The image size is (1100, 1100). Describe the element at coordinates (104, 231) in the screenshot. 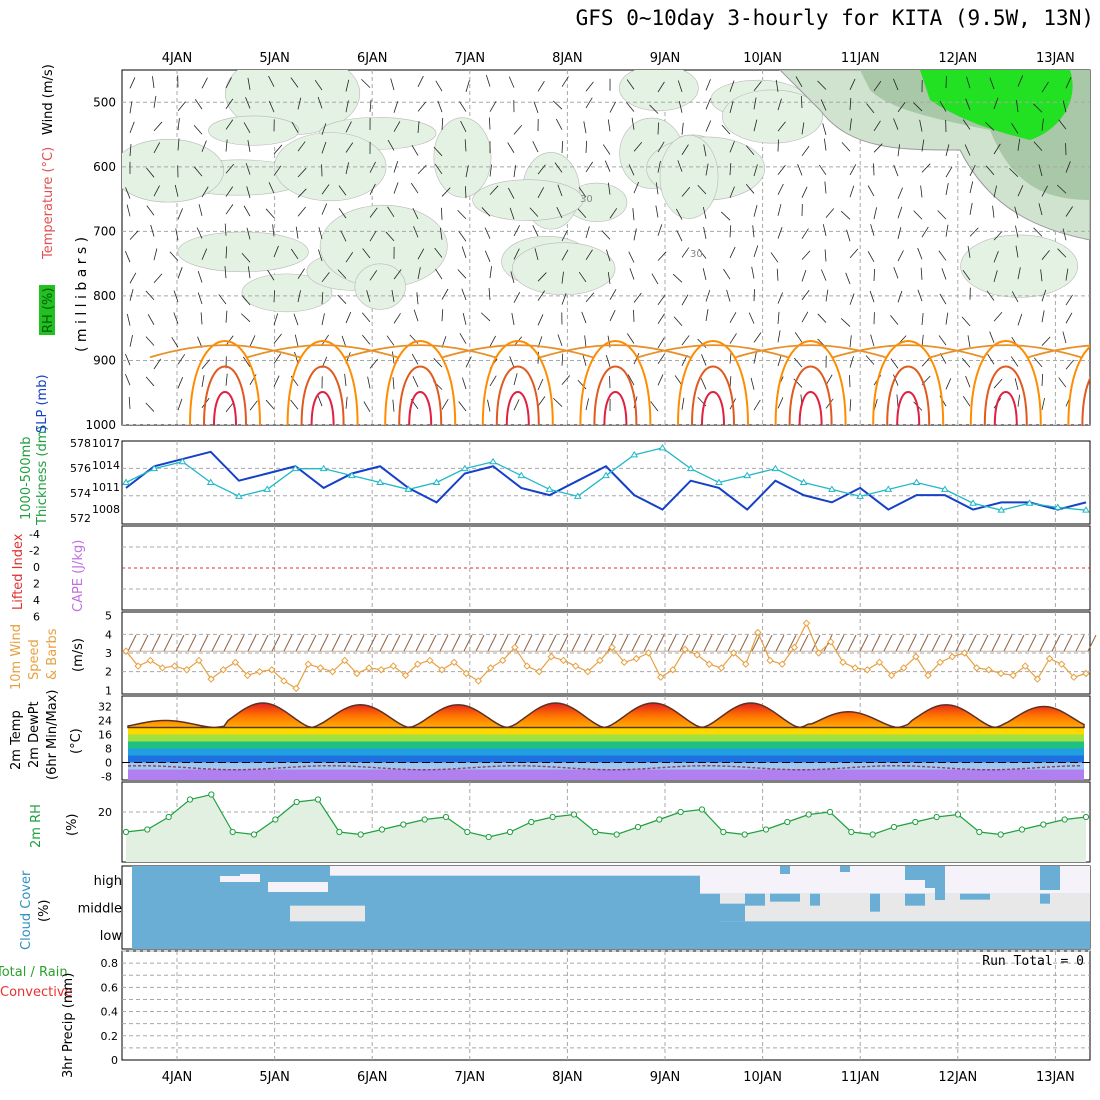

I see `pressure-tick: 700` at that location.